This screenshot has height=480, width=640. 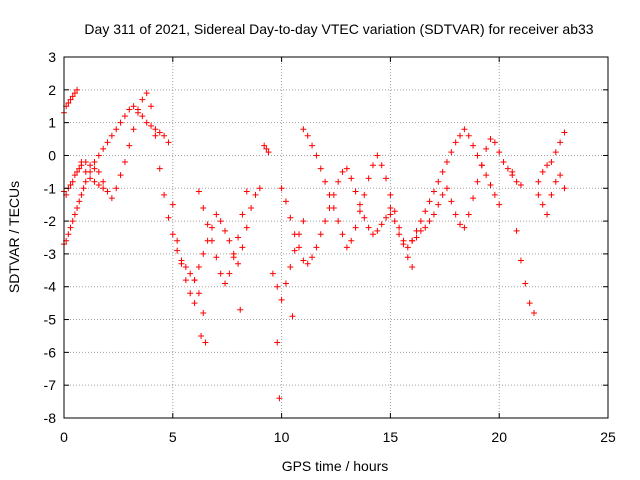 What do you see at coordinates (282, 437) in the screenshot?
I see `x-tick-label: 10` at bounding box center [282, 437].